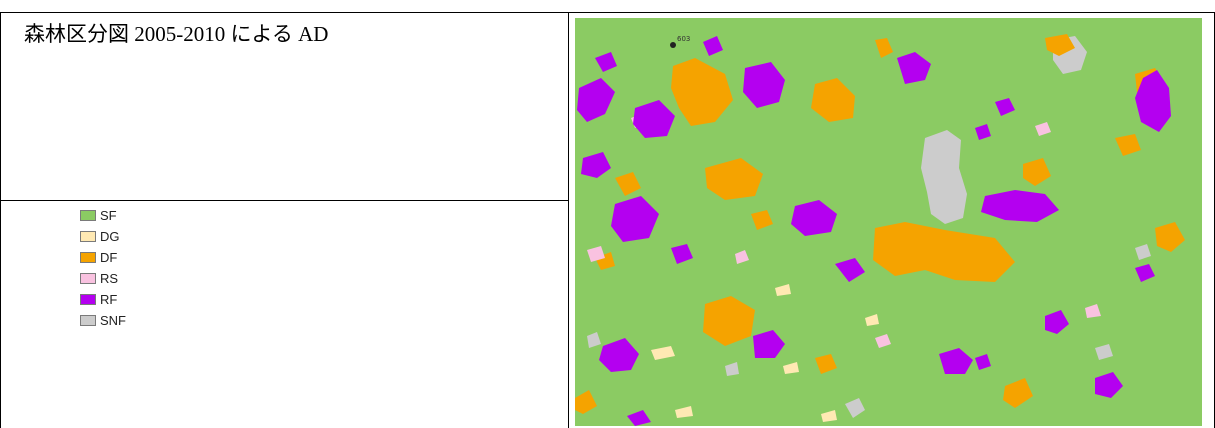 This screenshot has width=1215, height=428. I want to click on legend-swatch-dg, so click(88, 236).